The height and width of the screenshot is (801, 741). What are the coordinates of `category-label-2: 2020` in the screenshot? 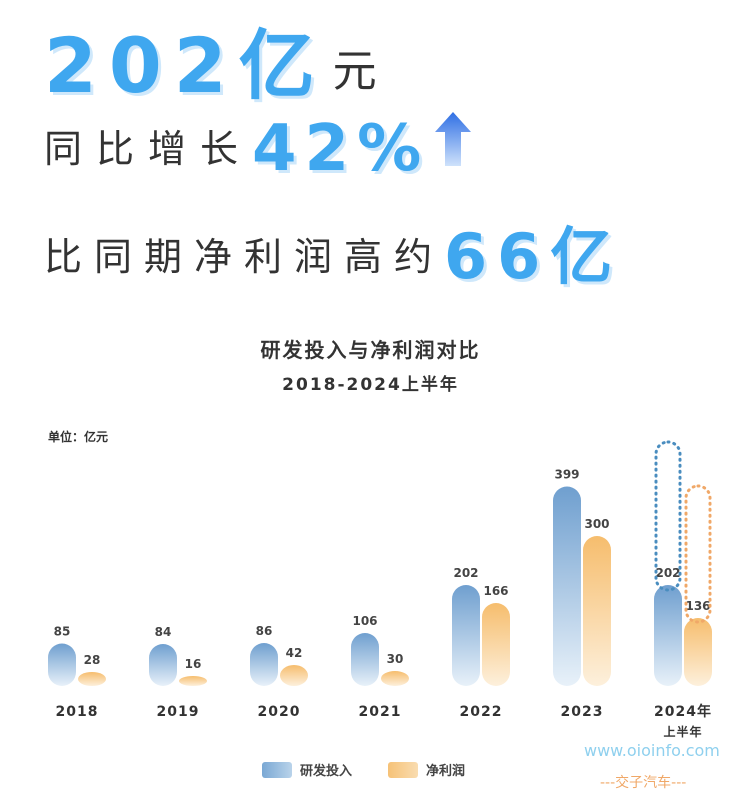 It's located at (279, 712).